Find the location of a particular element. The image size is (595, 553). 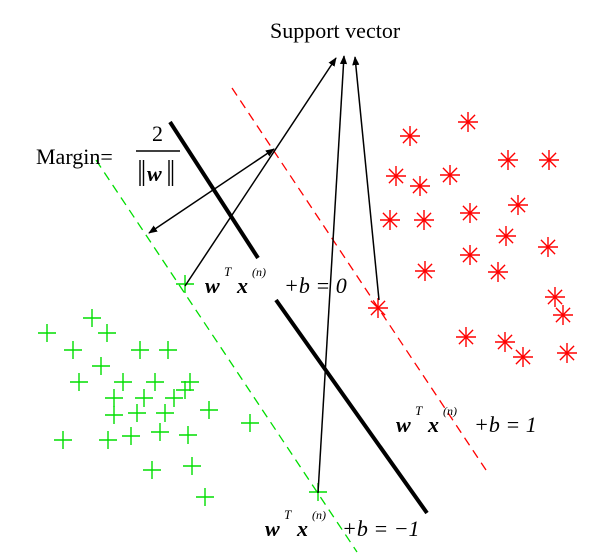

eq-neg-n: (n) is located at coordinates (319, 515).